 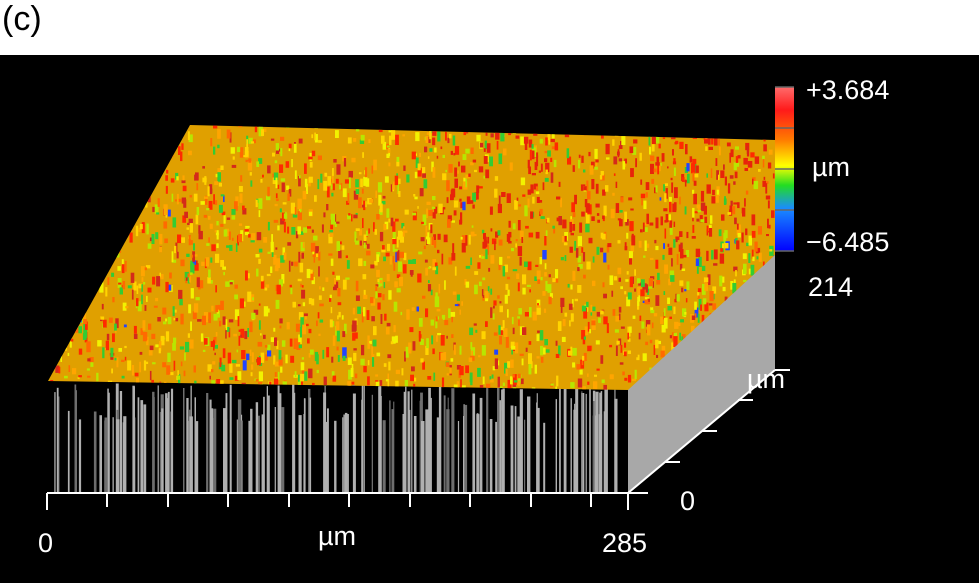 I want to click on panel-label: (c), so click(x=22, y=19).